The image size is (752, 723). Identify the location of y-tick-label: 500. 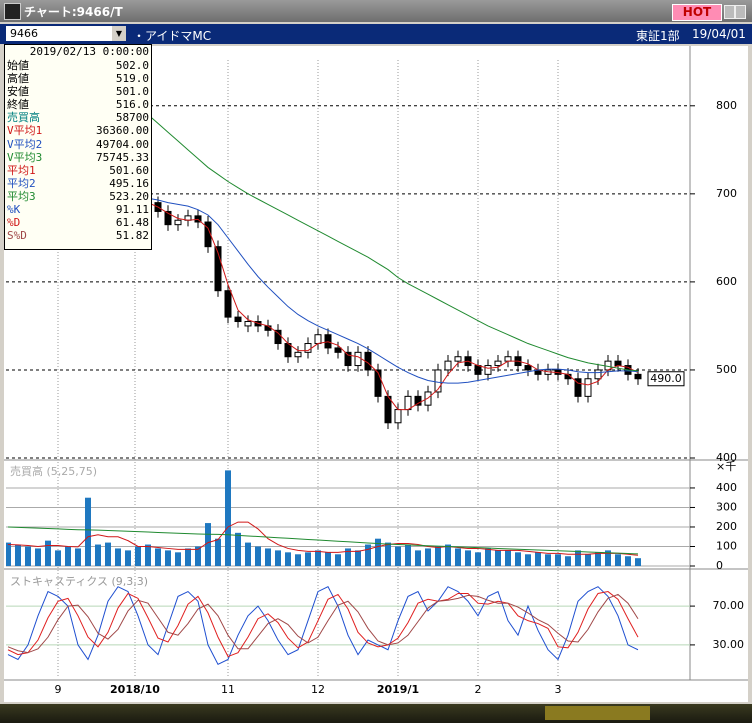
(726, 369).